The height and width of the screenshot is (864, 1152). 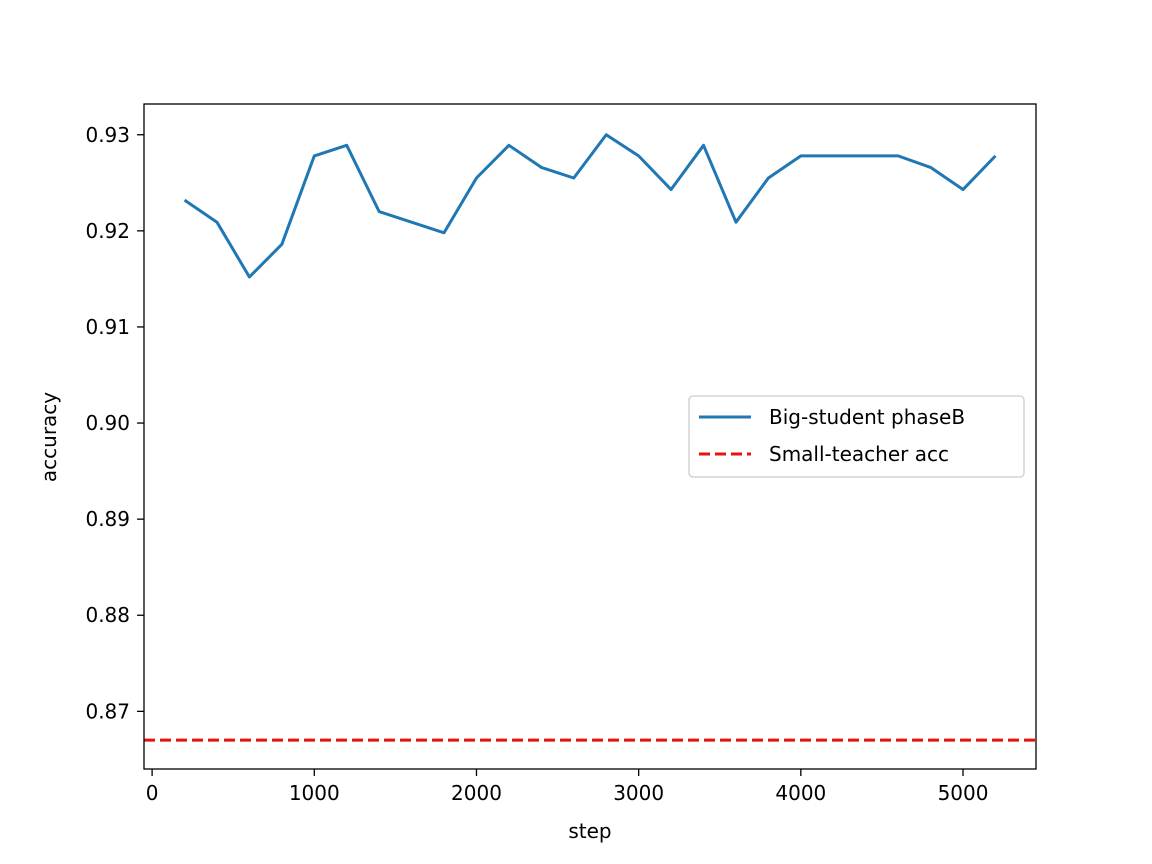 I want to click on x-tick-label: 2000, so click(x=476, y=793).